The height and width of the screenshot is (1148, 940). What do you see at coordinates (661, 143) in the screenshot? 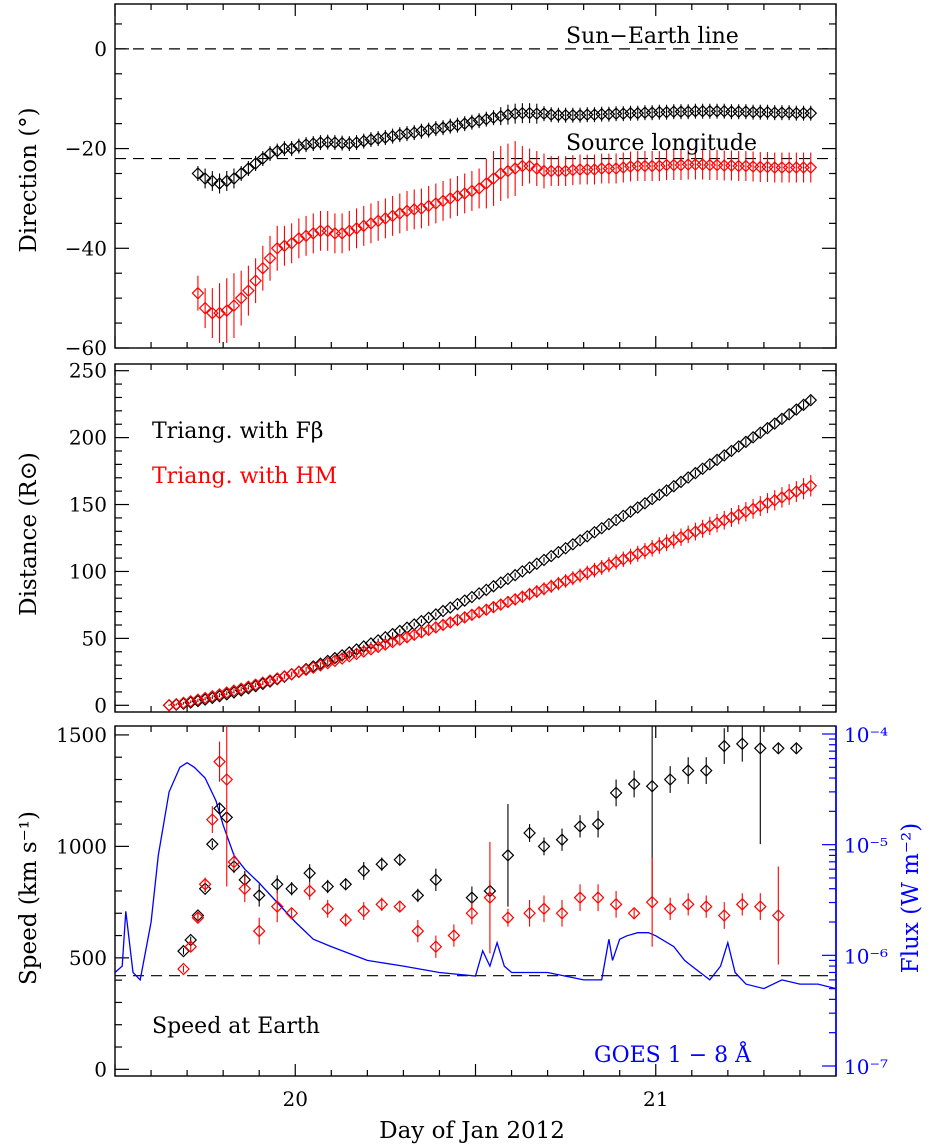
I see `source-longitude-label: Source longitude` at bounding box center [661, 143].